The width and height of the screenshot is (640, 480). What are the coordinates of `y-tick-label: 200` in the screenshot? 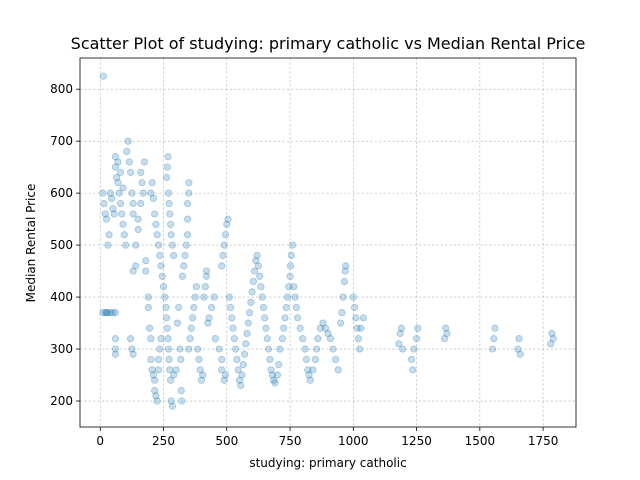 It's located at (61, 401).